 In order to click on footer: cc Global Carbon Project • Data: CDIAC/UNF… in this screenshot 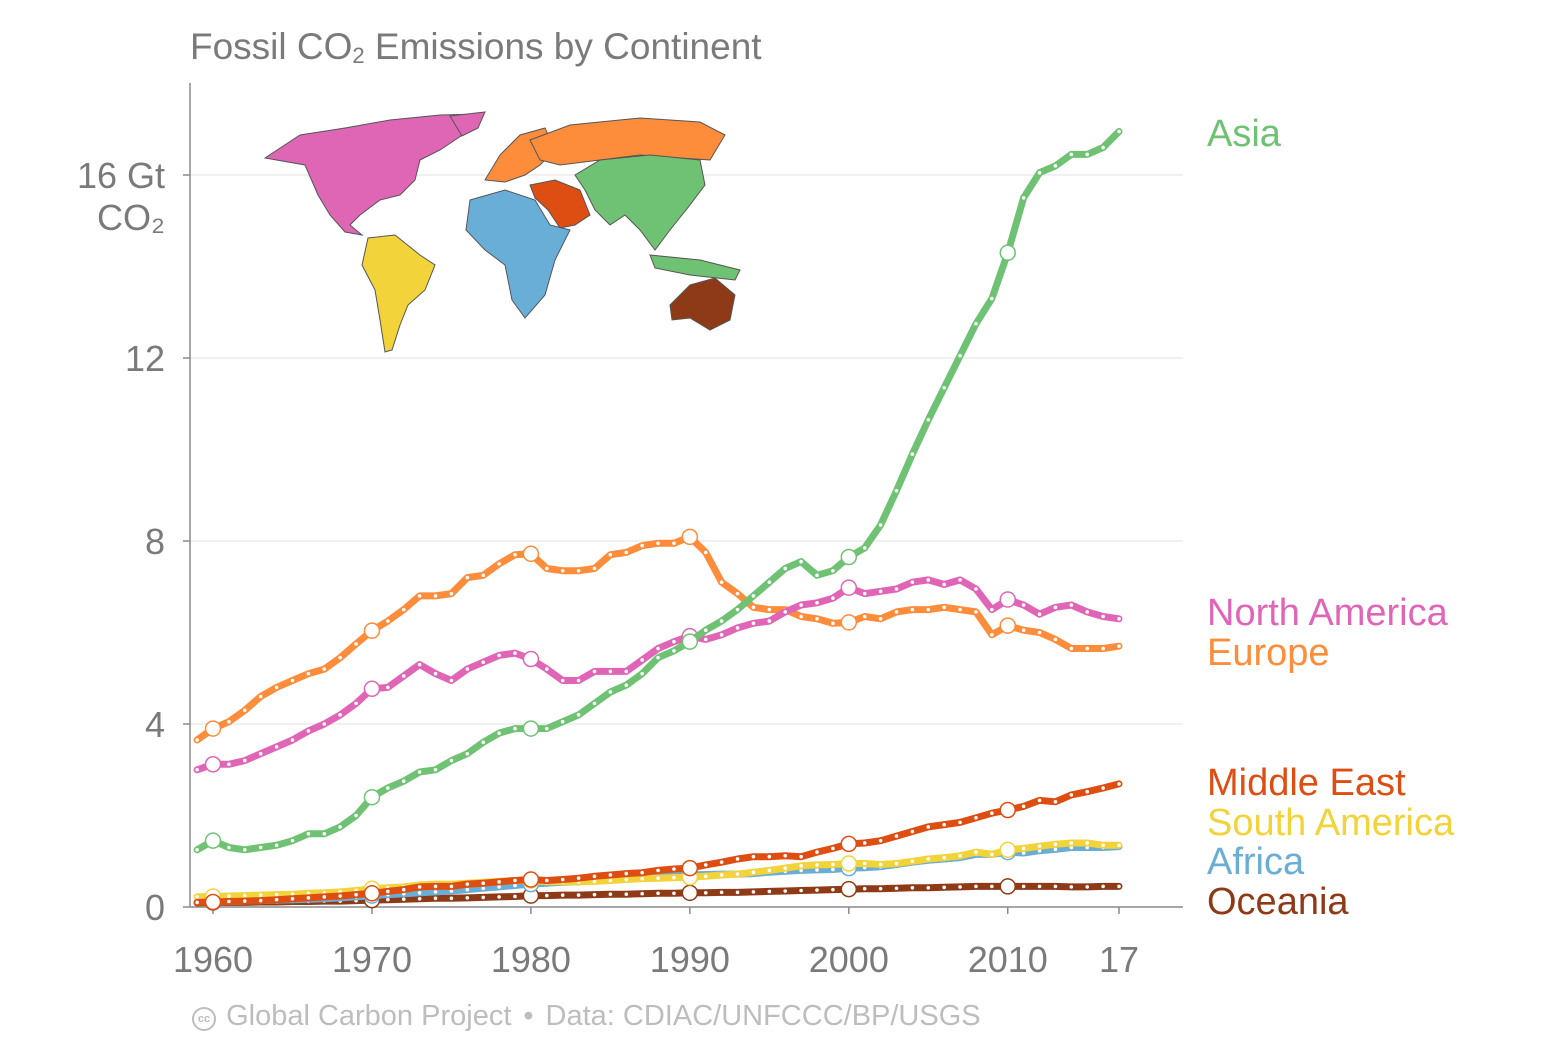, I will do `click(586, 1016)`.